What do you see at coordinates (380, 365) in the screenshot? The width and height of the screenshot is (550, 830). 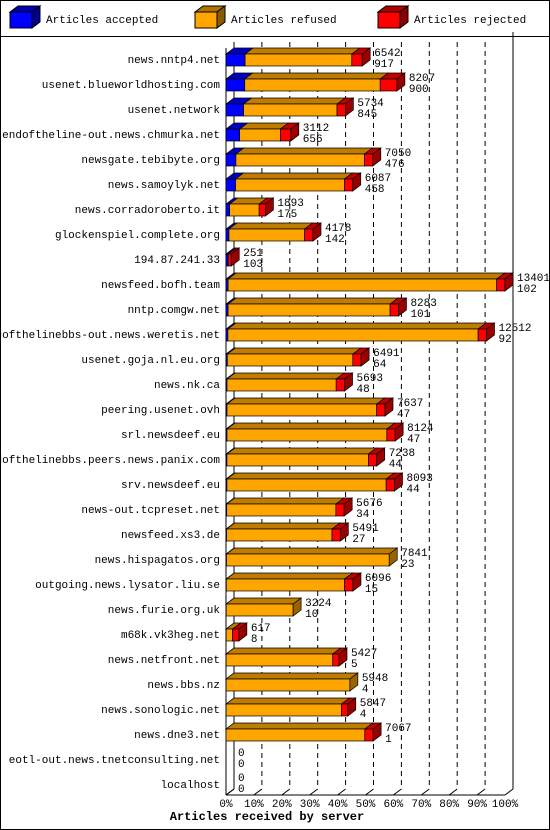 I see `value-label: 64` at bounding box center [380, 365].